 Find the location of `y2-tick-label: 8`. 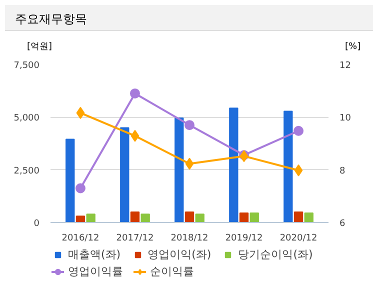

y2-tick-label: 8 is located at coordinates (343, 171).